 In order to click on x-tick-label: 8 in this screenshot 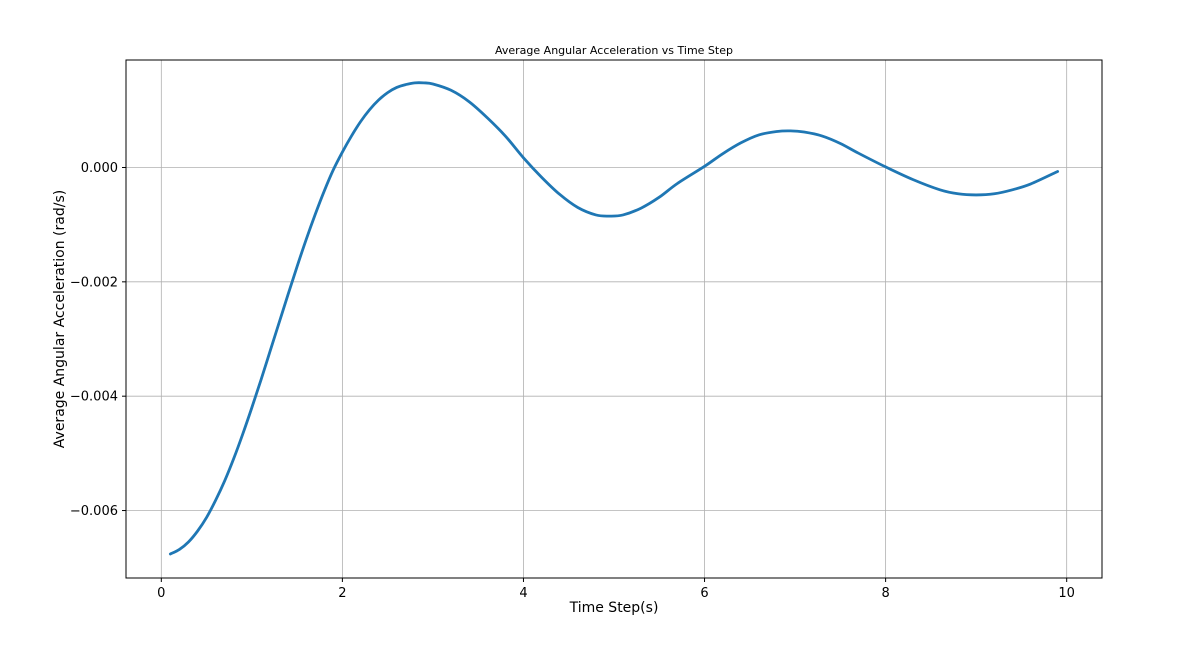, I will do `click(885, 593)`.